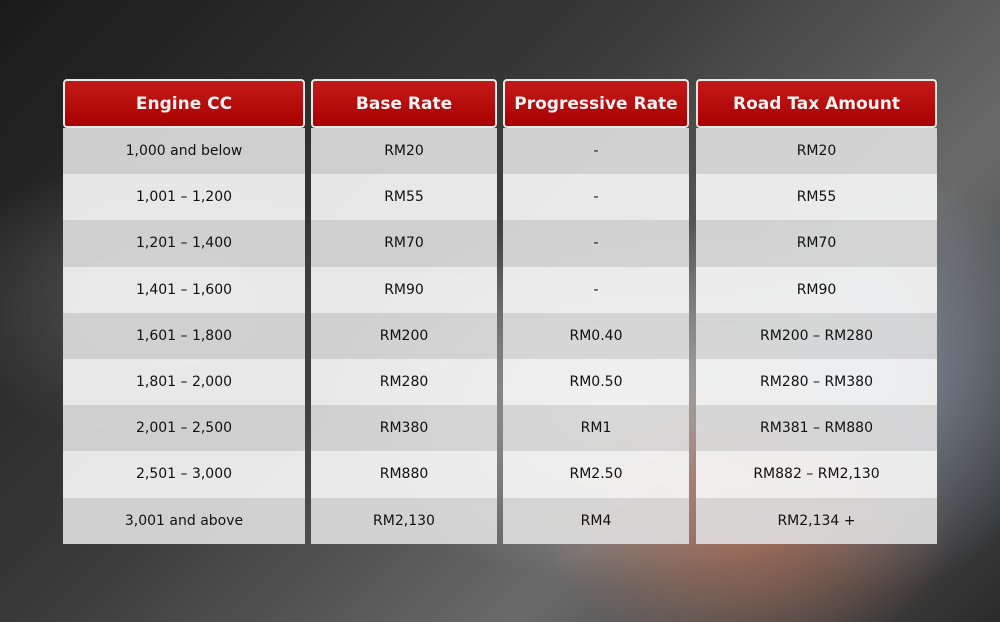 The height and width of the screenshot is (622, 1000). What do you see at coordinates (816, 520) in the screenshot?
I see `table-cell: RM2,134 +` at bounding box center [816, 520].